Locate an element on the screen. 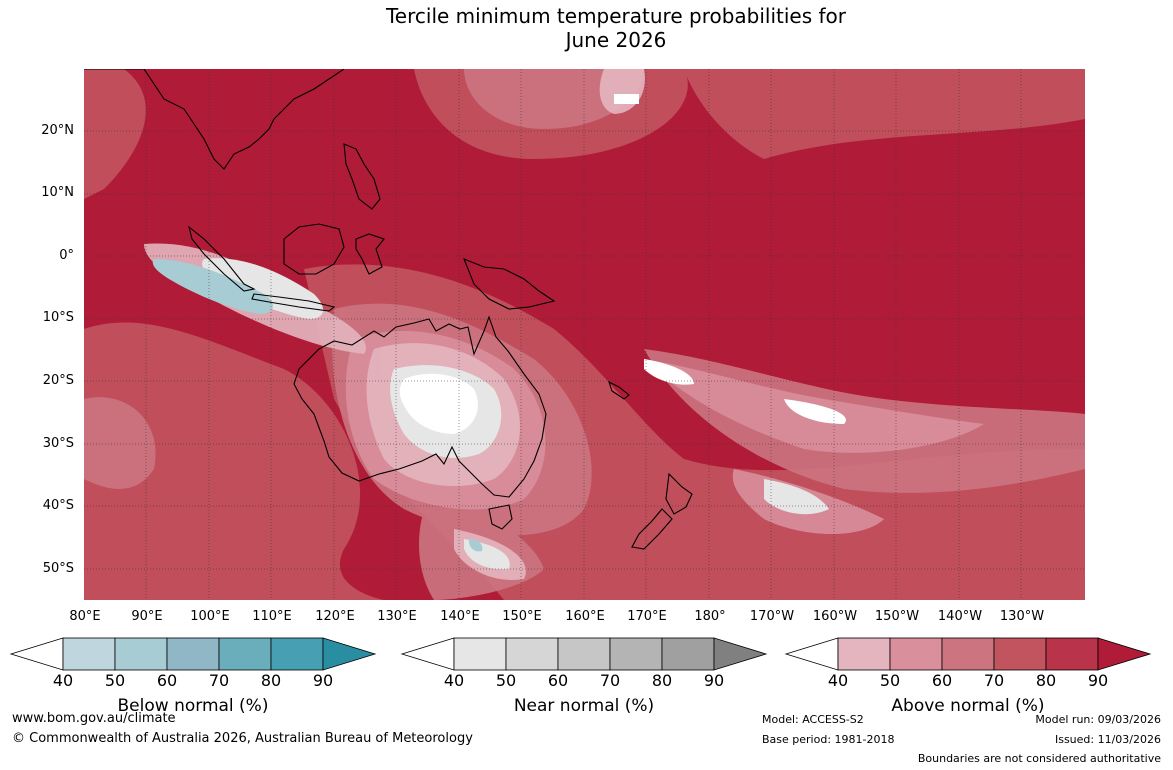  cb-above-high-arrow is located at coordinates (1124, 654).